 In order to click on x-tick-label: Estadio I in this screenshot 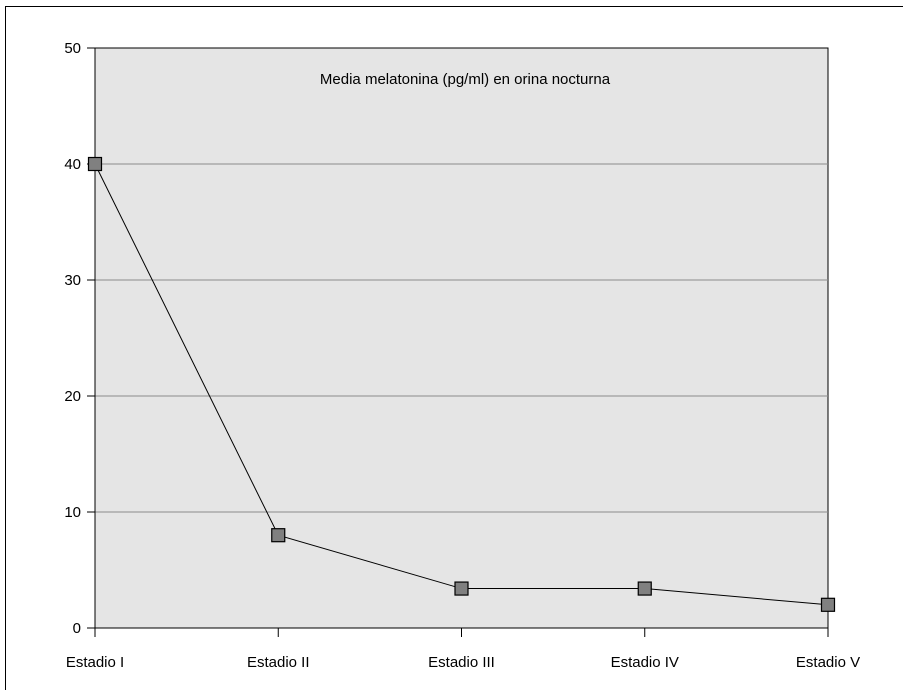, I will do `click(95, 662)`.